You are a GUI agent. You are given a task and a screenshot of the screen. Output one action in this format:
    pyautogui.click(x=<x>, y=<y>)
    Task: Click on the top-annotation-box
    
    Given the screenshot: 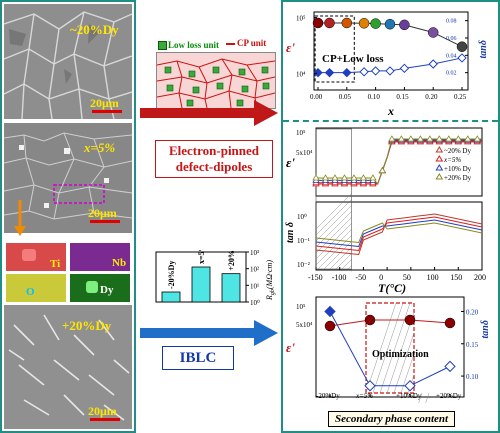 What is the action you would take?
    pyautogui.click(x=334, y=49)
    